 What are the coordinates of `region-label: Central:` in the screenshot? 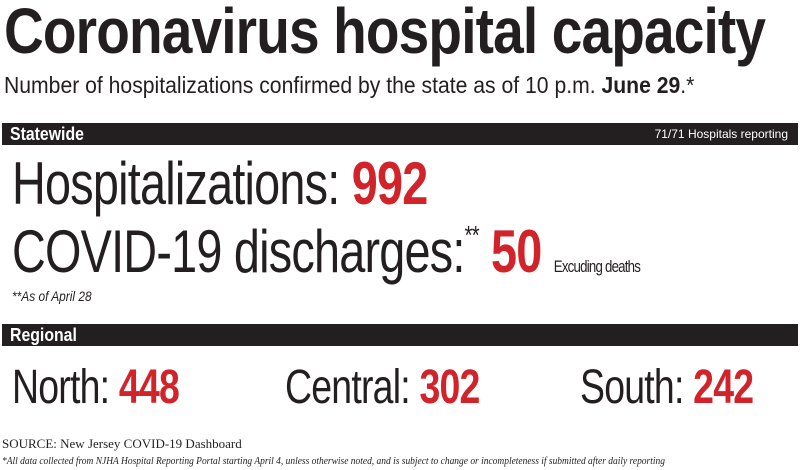 It's located at (352, 387).